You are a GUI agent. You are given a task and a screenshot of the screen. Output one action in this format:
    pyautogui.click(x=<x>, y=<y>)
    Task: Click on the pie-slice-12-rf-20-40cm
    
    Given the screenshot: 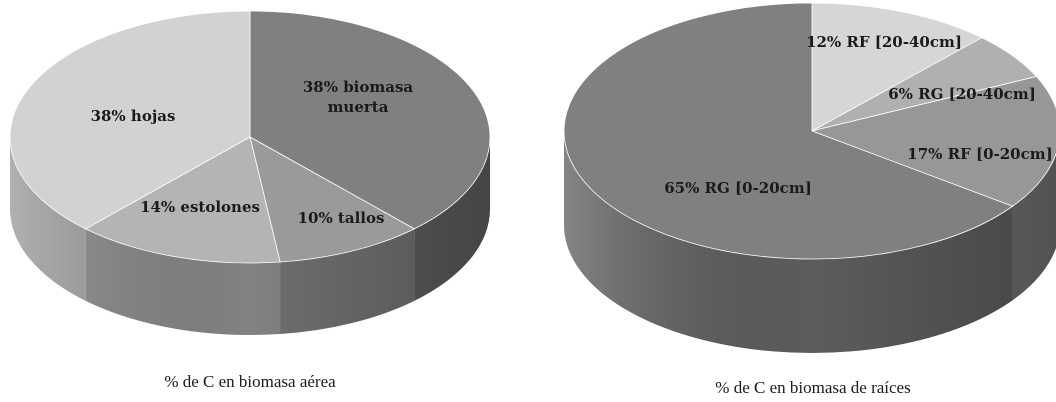 What is the action you would take?
    pyautogui.click(x=897, y=67)
    